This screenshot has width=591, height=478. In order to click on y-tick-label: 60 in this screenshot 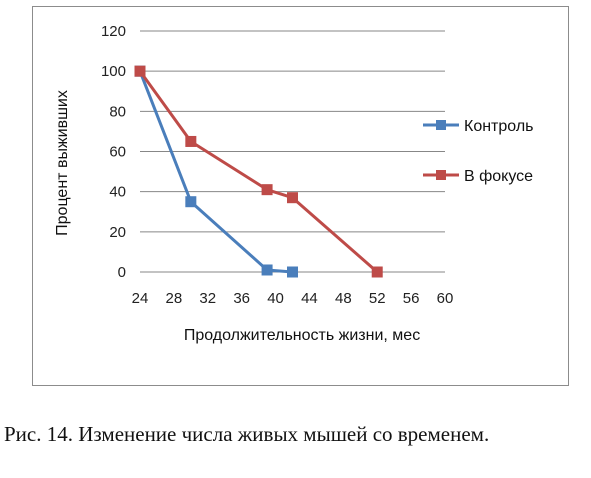, I will do `click(117, 152)`.